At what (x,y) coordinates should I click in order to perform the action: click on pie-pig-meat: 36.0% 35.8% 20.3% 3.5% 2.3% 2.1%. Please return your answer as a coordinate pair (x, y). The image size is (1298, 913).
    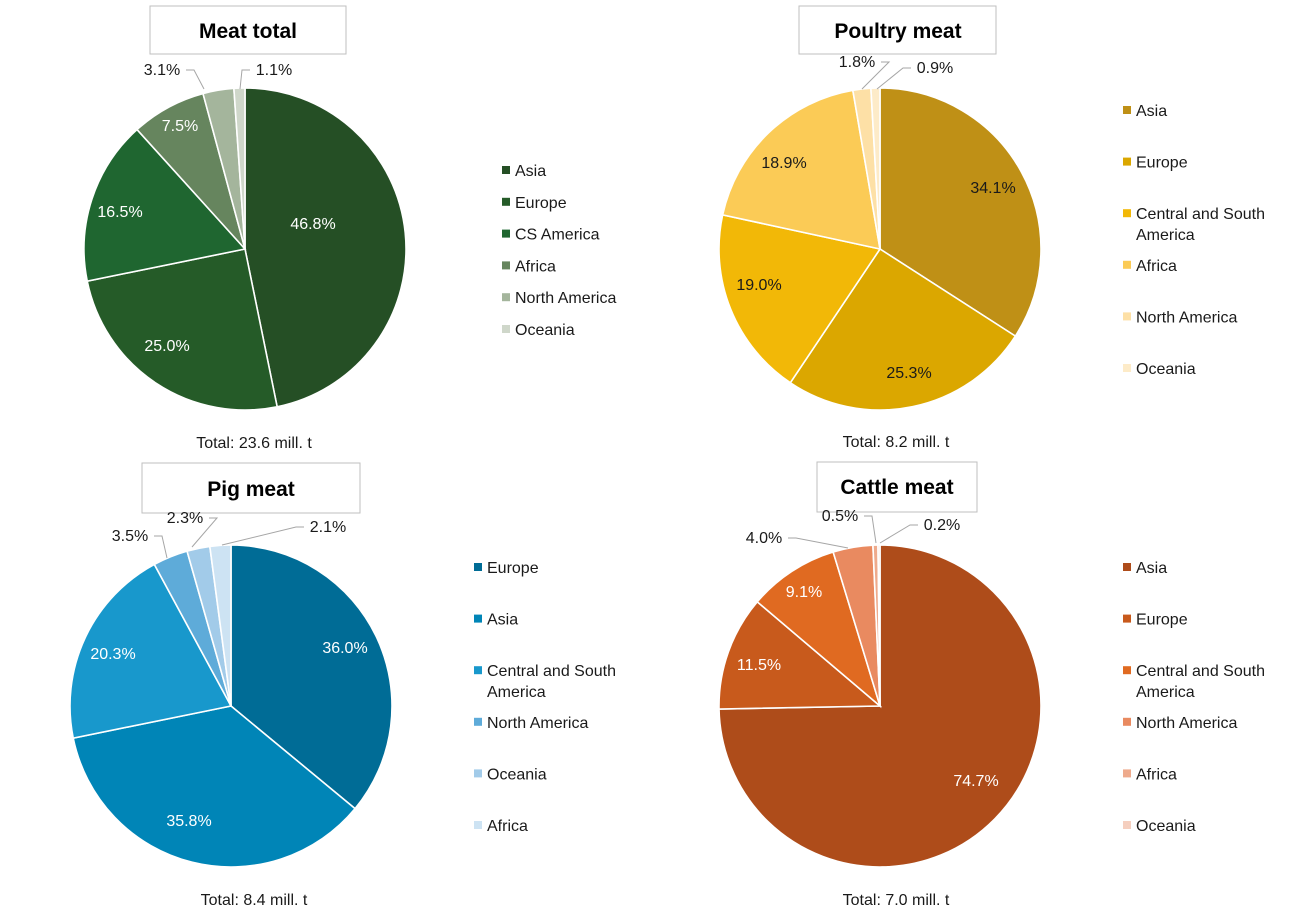
    Looking at the image, I should click on (231, 689).